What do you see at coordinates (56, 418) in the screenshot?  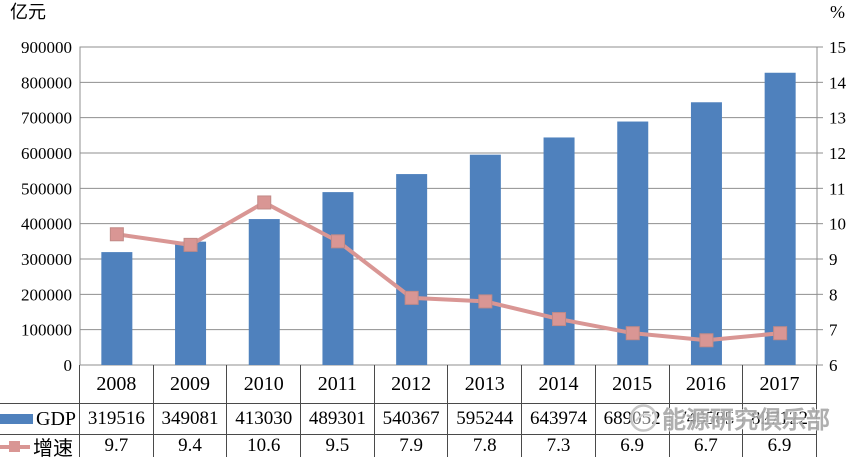 I see `gdp-legend-label: GDP` at bounding box center [56, 418].